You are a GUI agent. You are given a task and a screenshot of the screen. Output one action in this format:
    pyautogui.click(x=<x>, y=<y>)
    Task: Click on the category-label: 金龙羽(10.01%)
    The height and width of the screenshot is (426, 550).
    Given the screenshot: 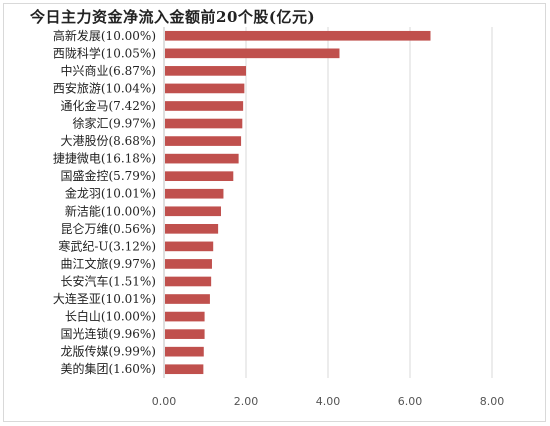 What is the action you would take?
    pyautogui.click(x=110, y=193)
    